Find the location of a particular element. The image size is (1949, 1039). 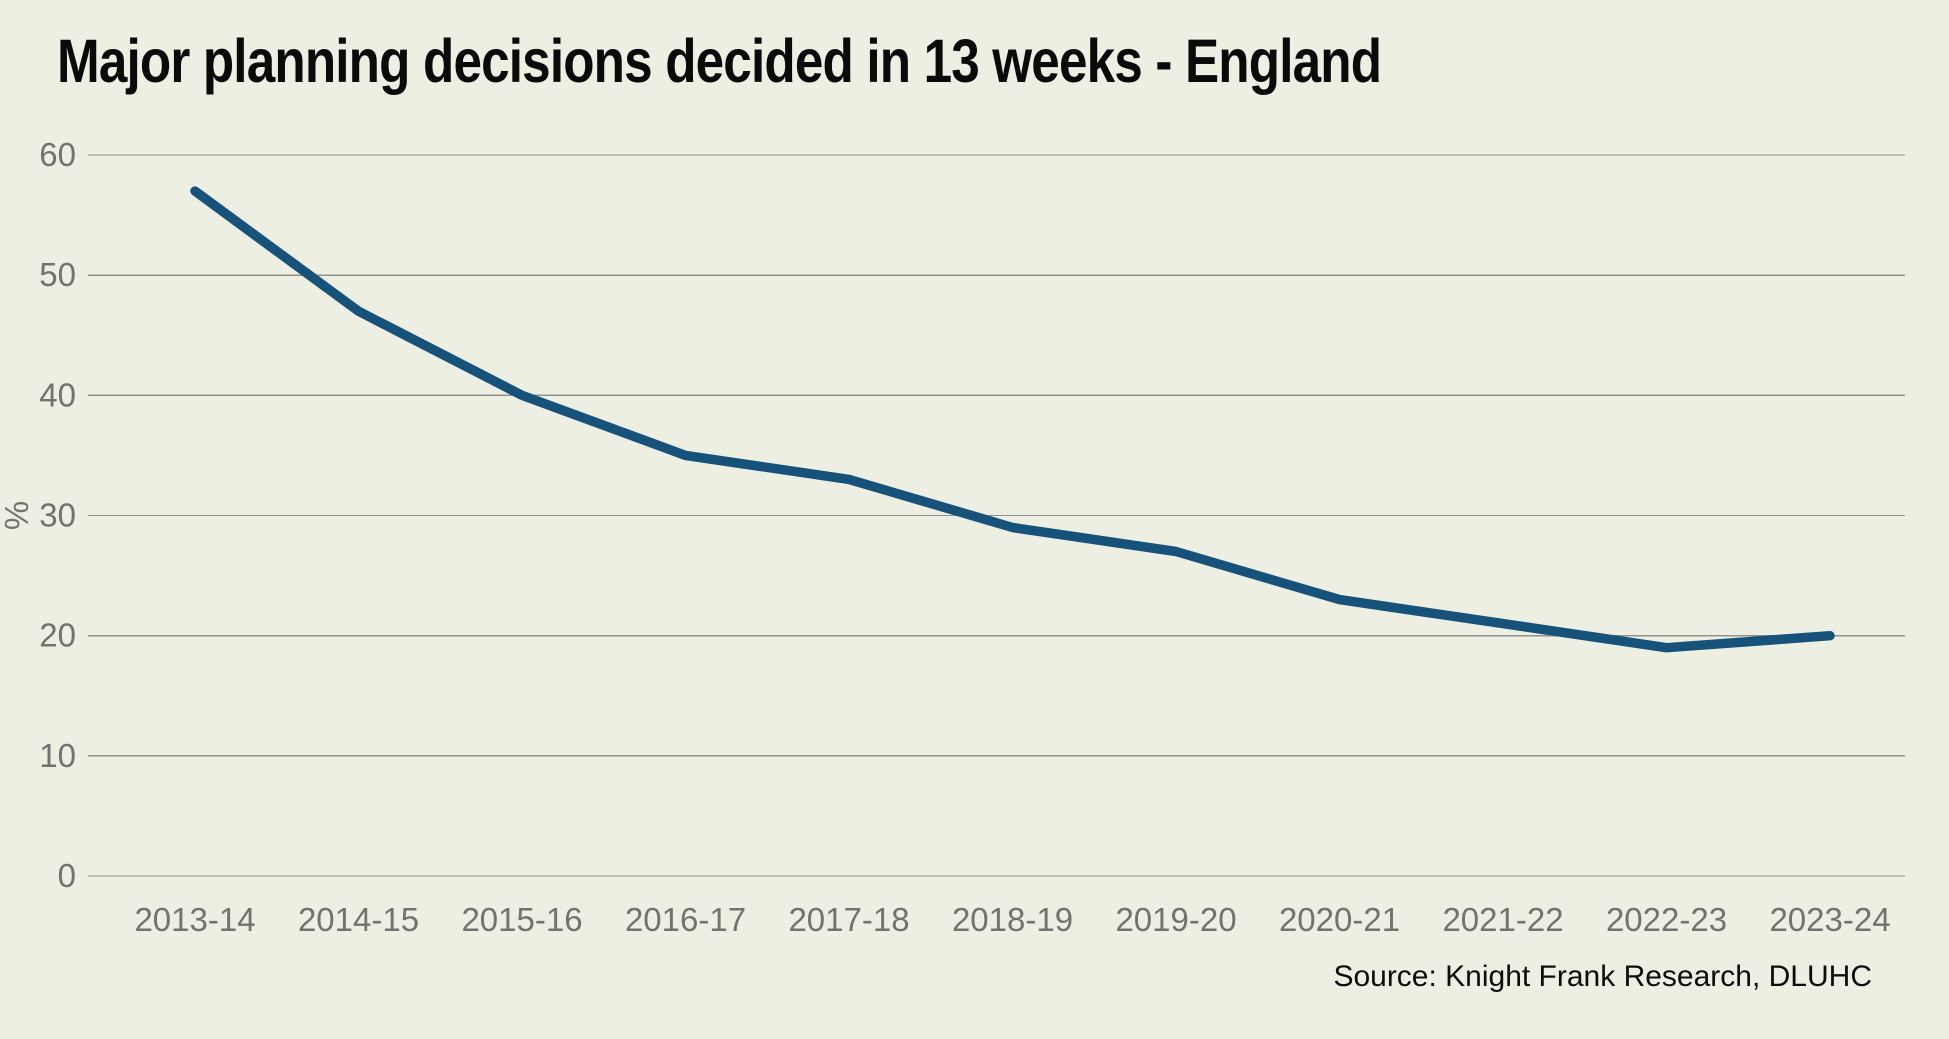

y-tick-label-10: 10 is located at coordinates (57, 755).